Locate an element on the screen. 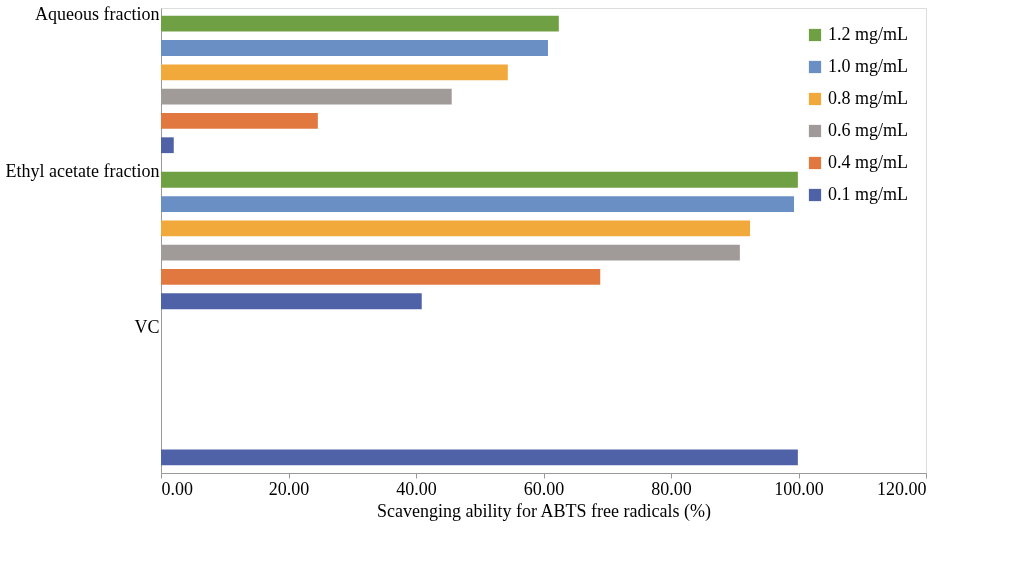 This screenshot has height=562, width=1028. legend-label: 1.2 mg/mL is located at coordinates (868, 34).